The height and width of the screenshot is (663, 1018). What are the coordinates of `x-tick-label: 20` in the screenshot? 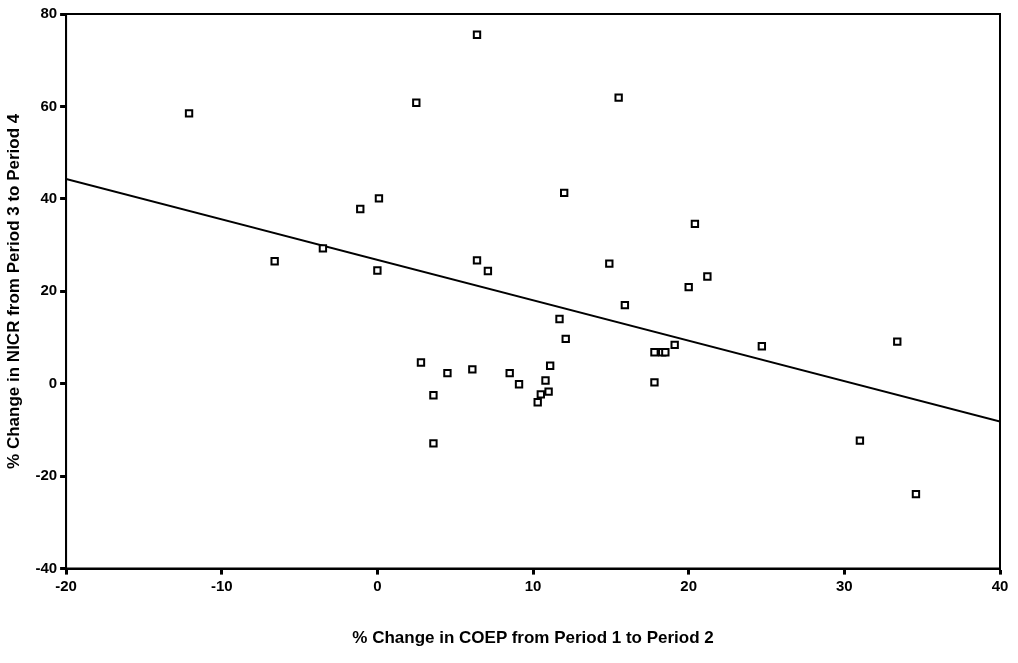 It's located at (689, 585).